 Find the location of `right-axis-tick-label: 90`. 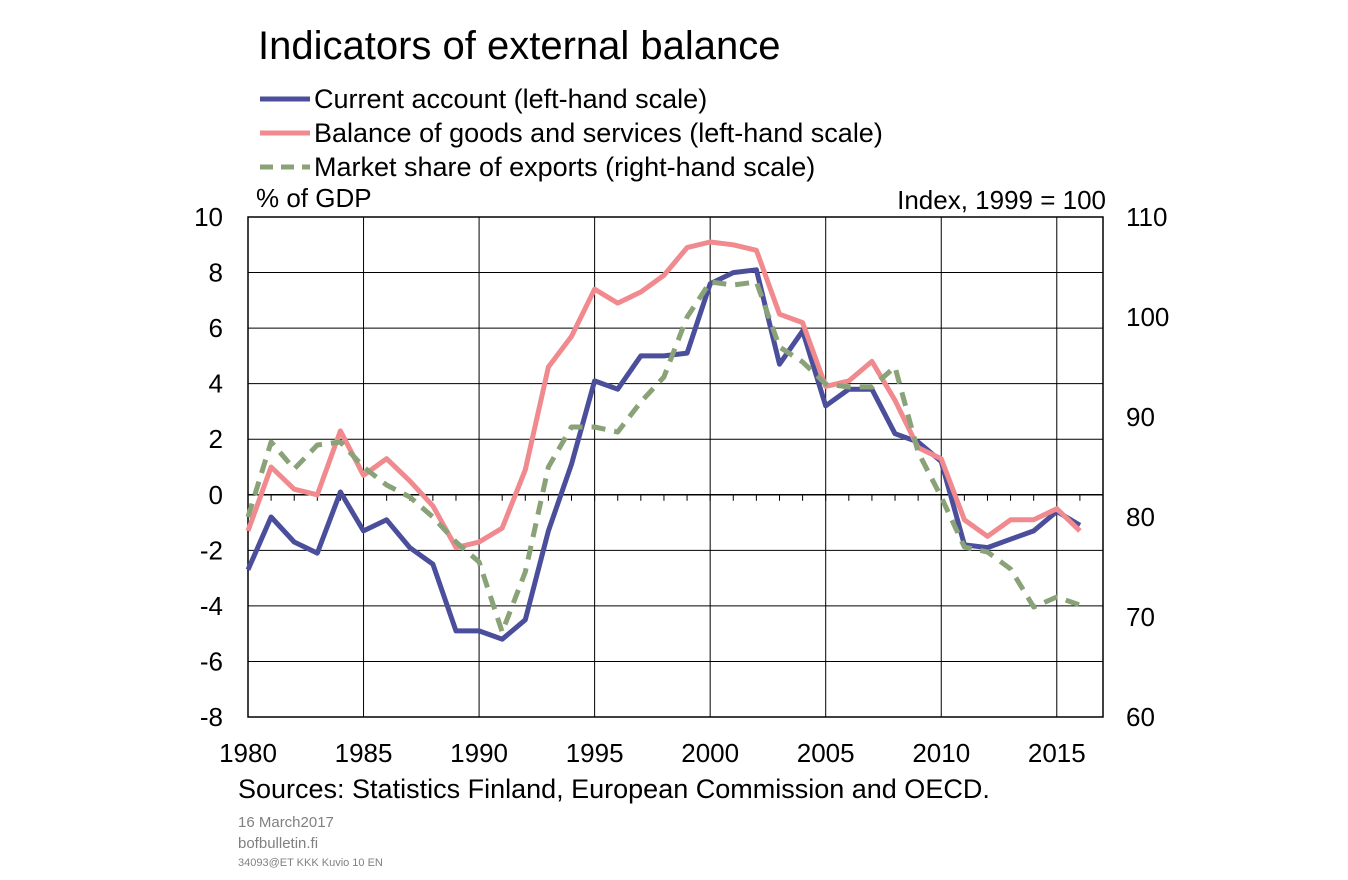

right-axis-tick-label: 90 is located at coordinates (1140, 417).